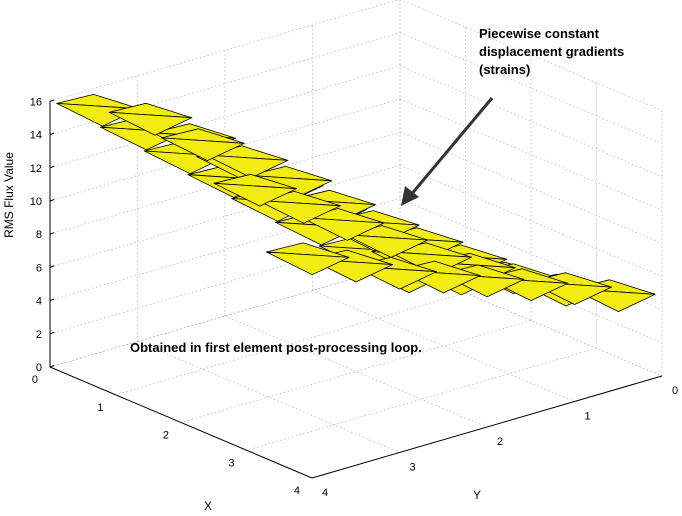 Image resolution: width=682 pixels, height=516 pixels. I want to click on callout-line: displacement gradients, so click(551, 51).